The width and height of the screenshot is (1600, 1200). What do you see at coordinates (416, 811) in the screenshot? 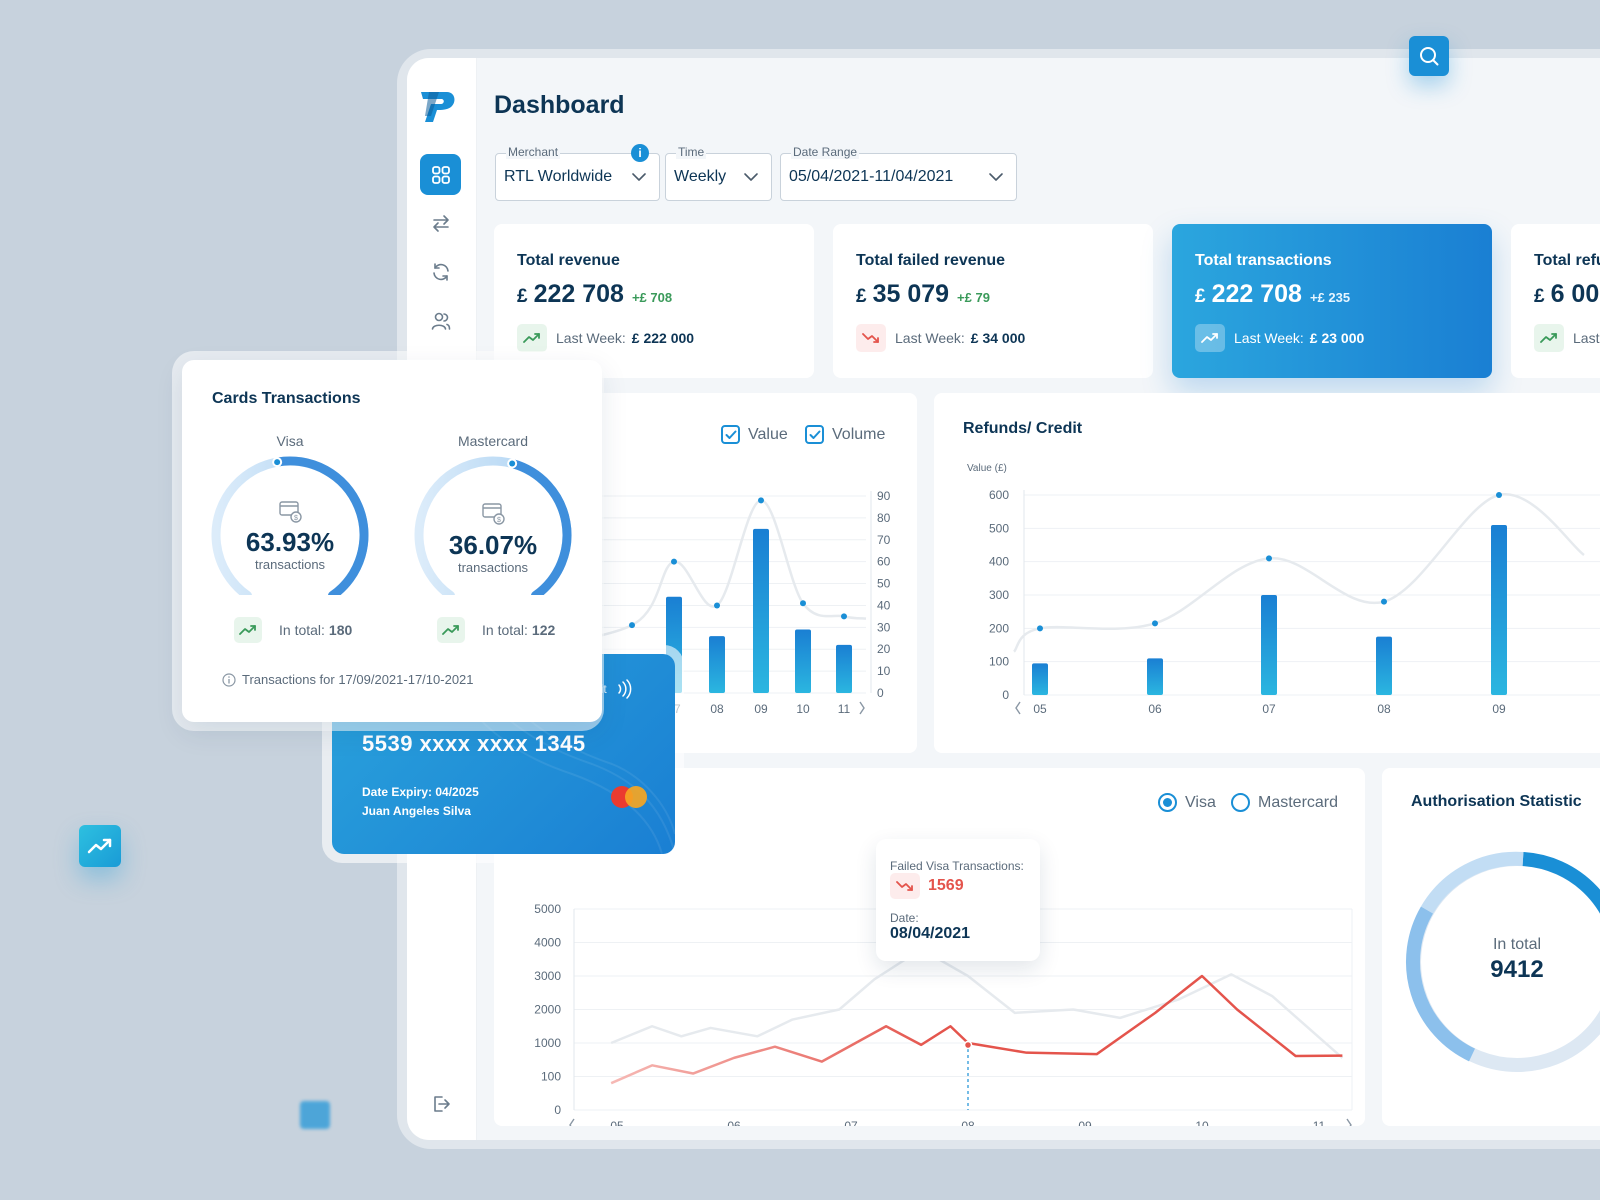
I see `card-holder: Juan Angeles Silva` at bounding box center [416, 811].